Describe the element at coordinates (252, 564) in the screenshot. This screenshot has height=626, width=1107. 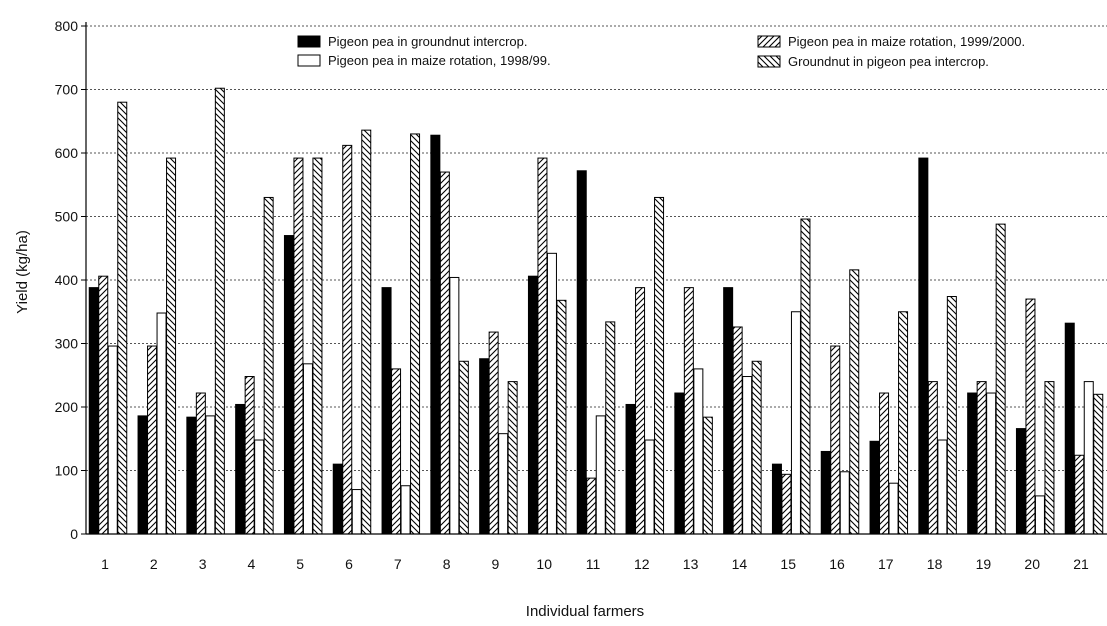
I see `x-tick-label: 4` at that location.